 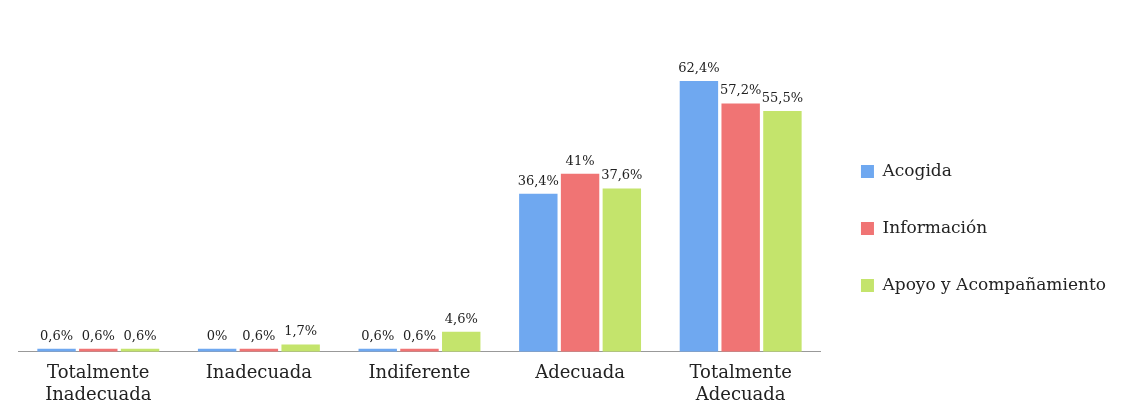 I want to click on x-tick-label: Inadecuada, so click(x=259, y=372).